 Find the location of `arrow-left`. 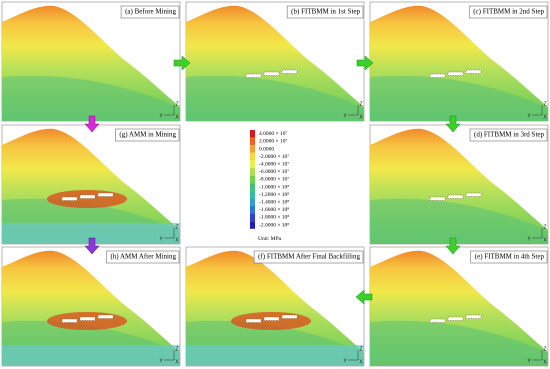

arrow-left is located at coordinates (364, 297).